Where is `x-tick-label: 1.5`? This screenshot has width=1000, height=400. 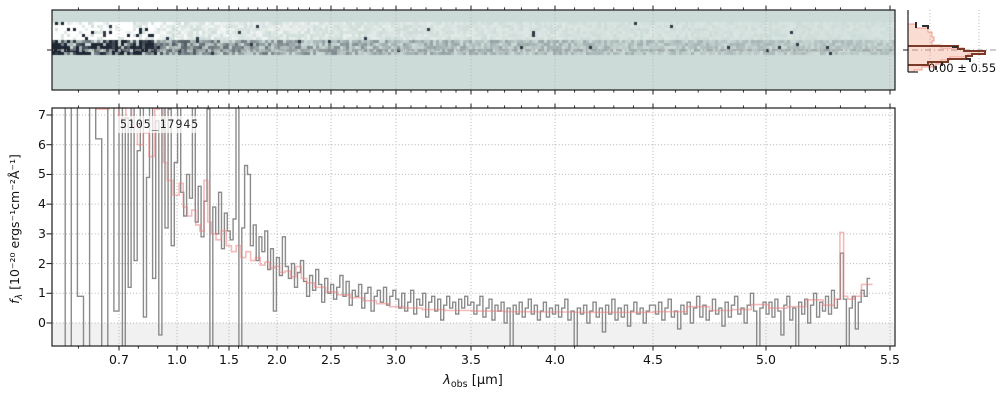
x-tick-label: 1.5 is located at coordinates (229, 359).